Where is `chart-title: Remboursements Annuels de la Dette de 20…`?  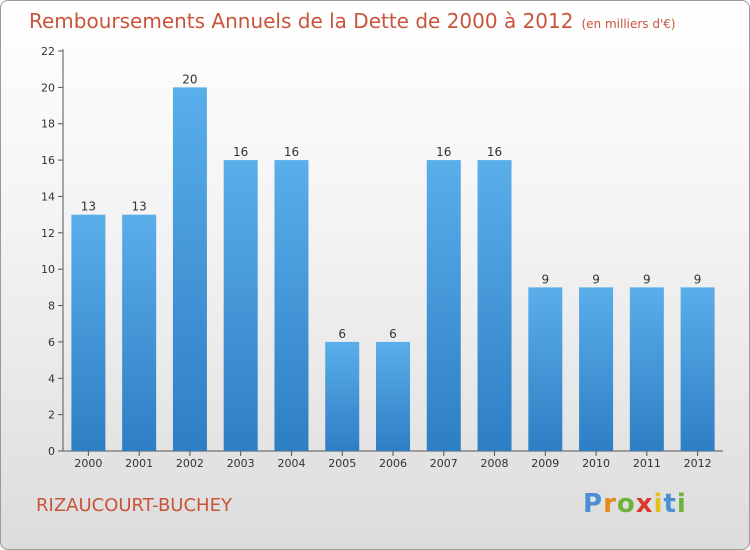 chart-title: Remboursements Annuels de la Dette de 20… is located at coordinates (352, 21).